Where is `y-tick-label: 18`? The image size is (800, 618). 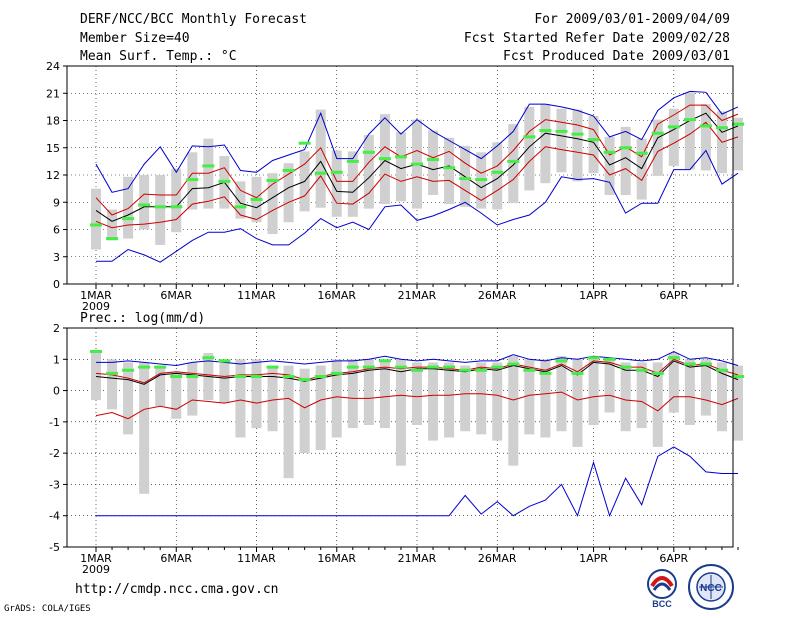
y-tick-label: 18 is located at coordinates (53, 121).